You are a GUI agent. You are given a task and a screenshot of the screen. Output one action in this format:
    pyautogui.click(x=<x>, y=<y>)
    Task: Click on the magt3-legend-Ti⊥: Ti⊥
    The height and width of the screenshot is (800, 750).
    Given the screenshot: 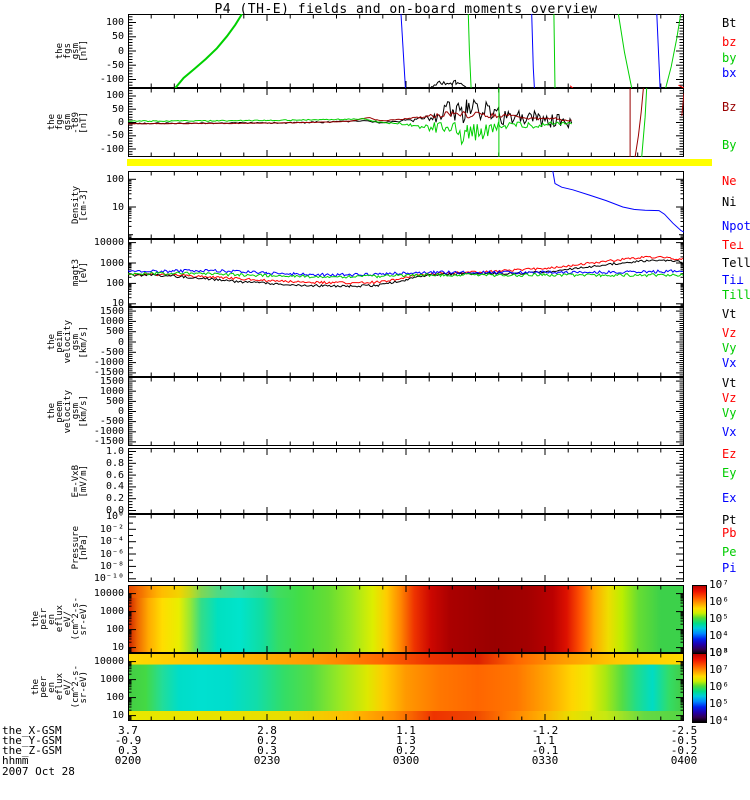 What is the action you would take?
    pyautogui.click(x=733, y=280)
    